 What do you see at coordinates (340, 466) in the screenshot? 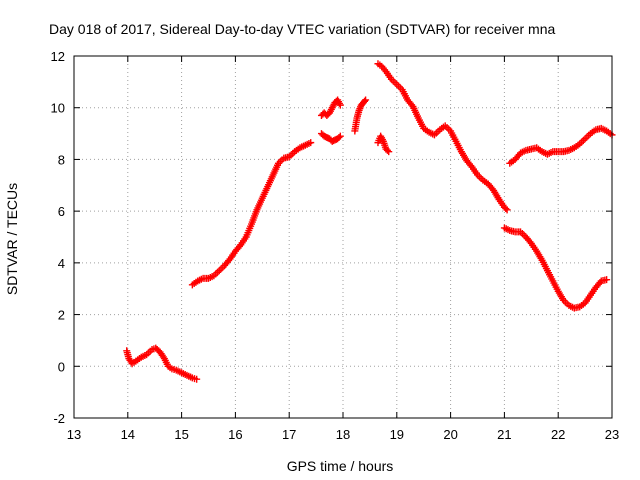
I see `x-axis-label: GPS time / hours` at bounding box center [340, 466].